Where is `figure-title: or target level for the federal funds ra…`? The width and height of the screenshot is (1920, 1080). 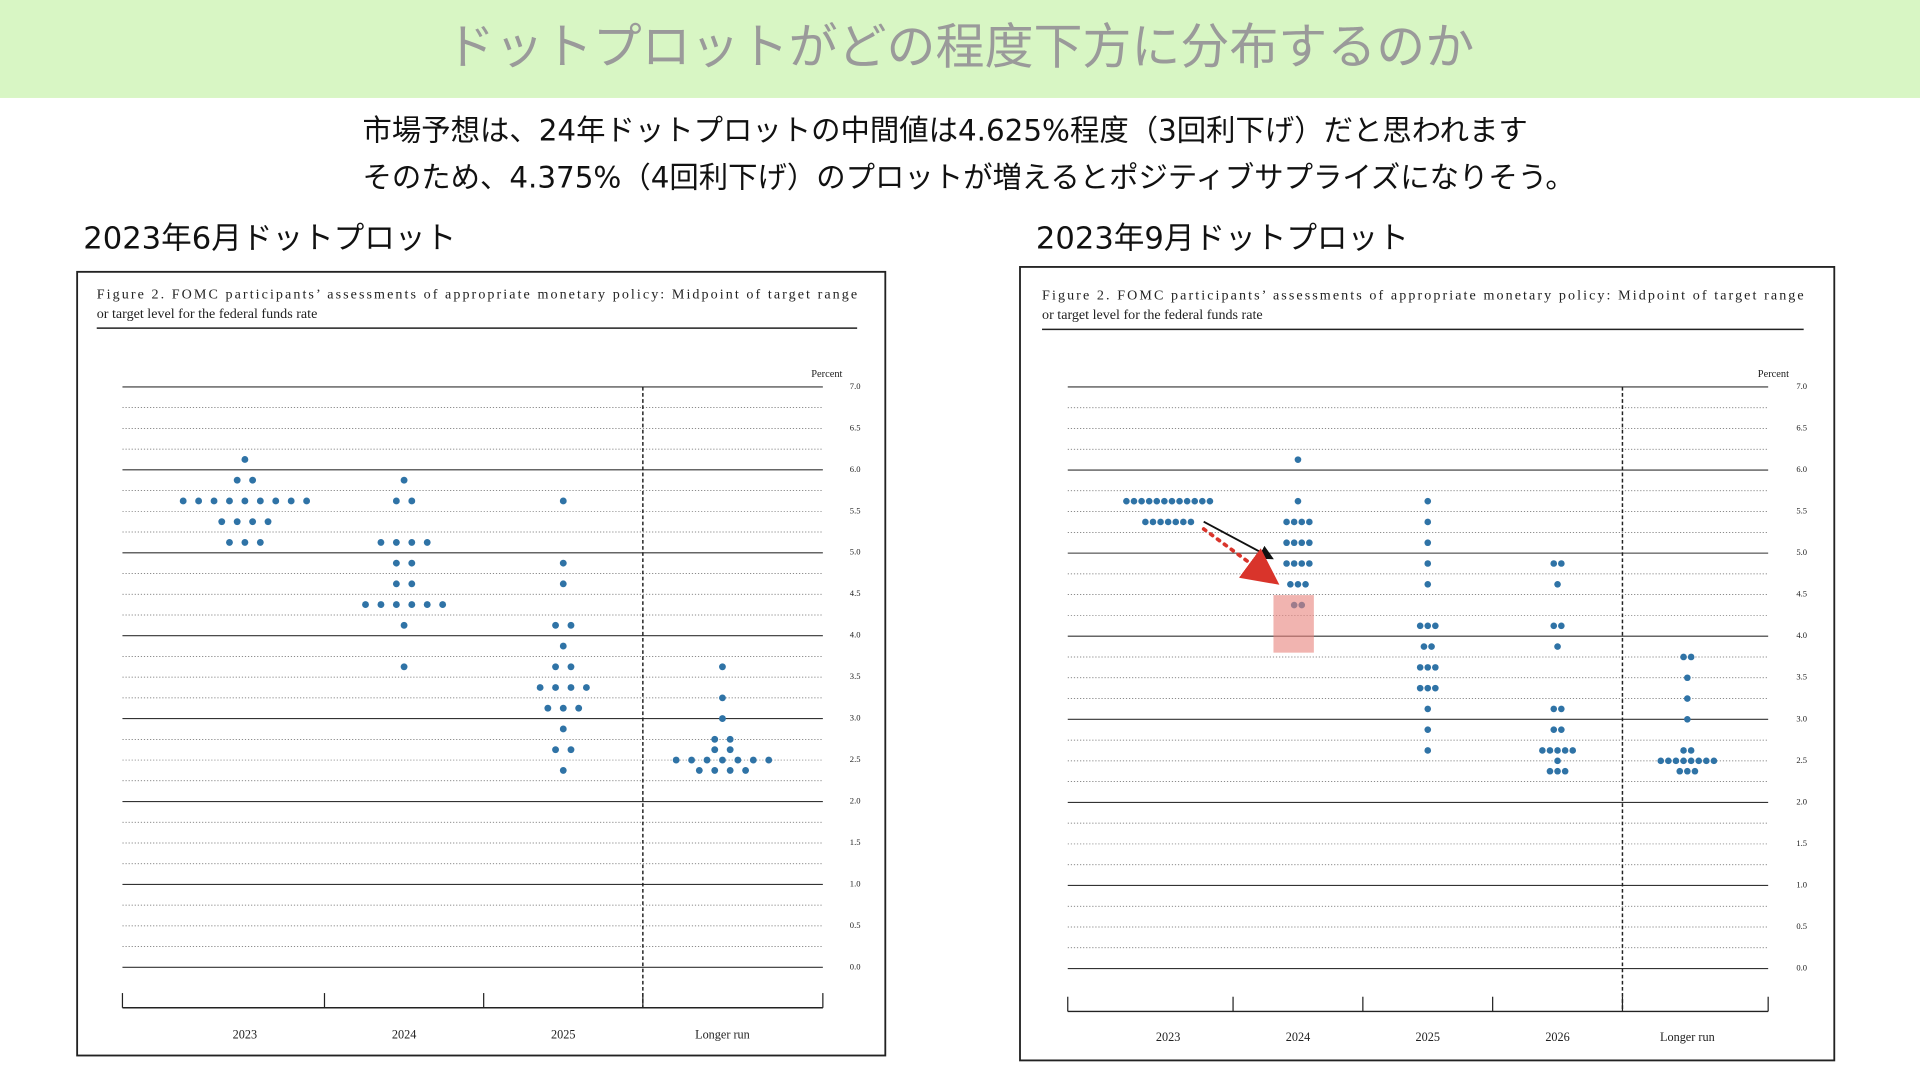
figure-title: or target level for the federal funds ra… is located at coordinates (1152, 315).